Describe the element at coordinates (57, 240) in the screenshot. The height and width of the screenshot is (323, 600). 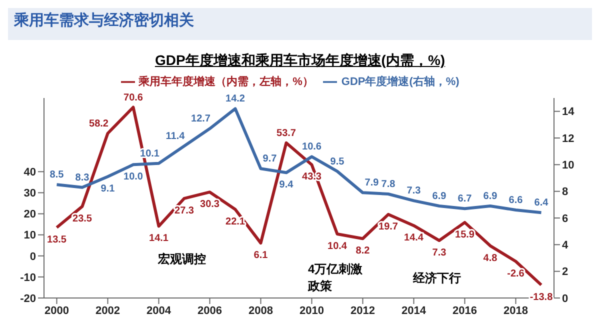
I see `data-label: 13.5` at that location.